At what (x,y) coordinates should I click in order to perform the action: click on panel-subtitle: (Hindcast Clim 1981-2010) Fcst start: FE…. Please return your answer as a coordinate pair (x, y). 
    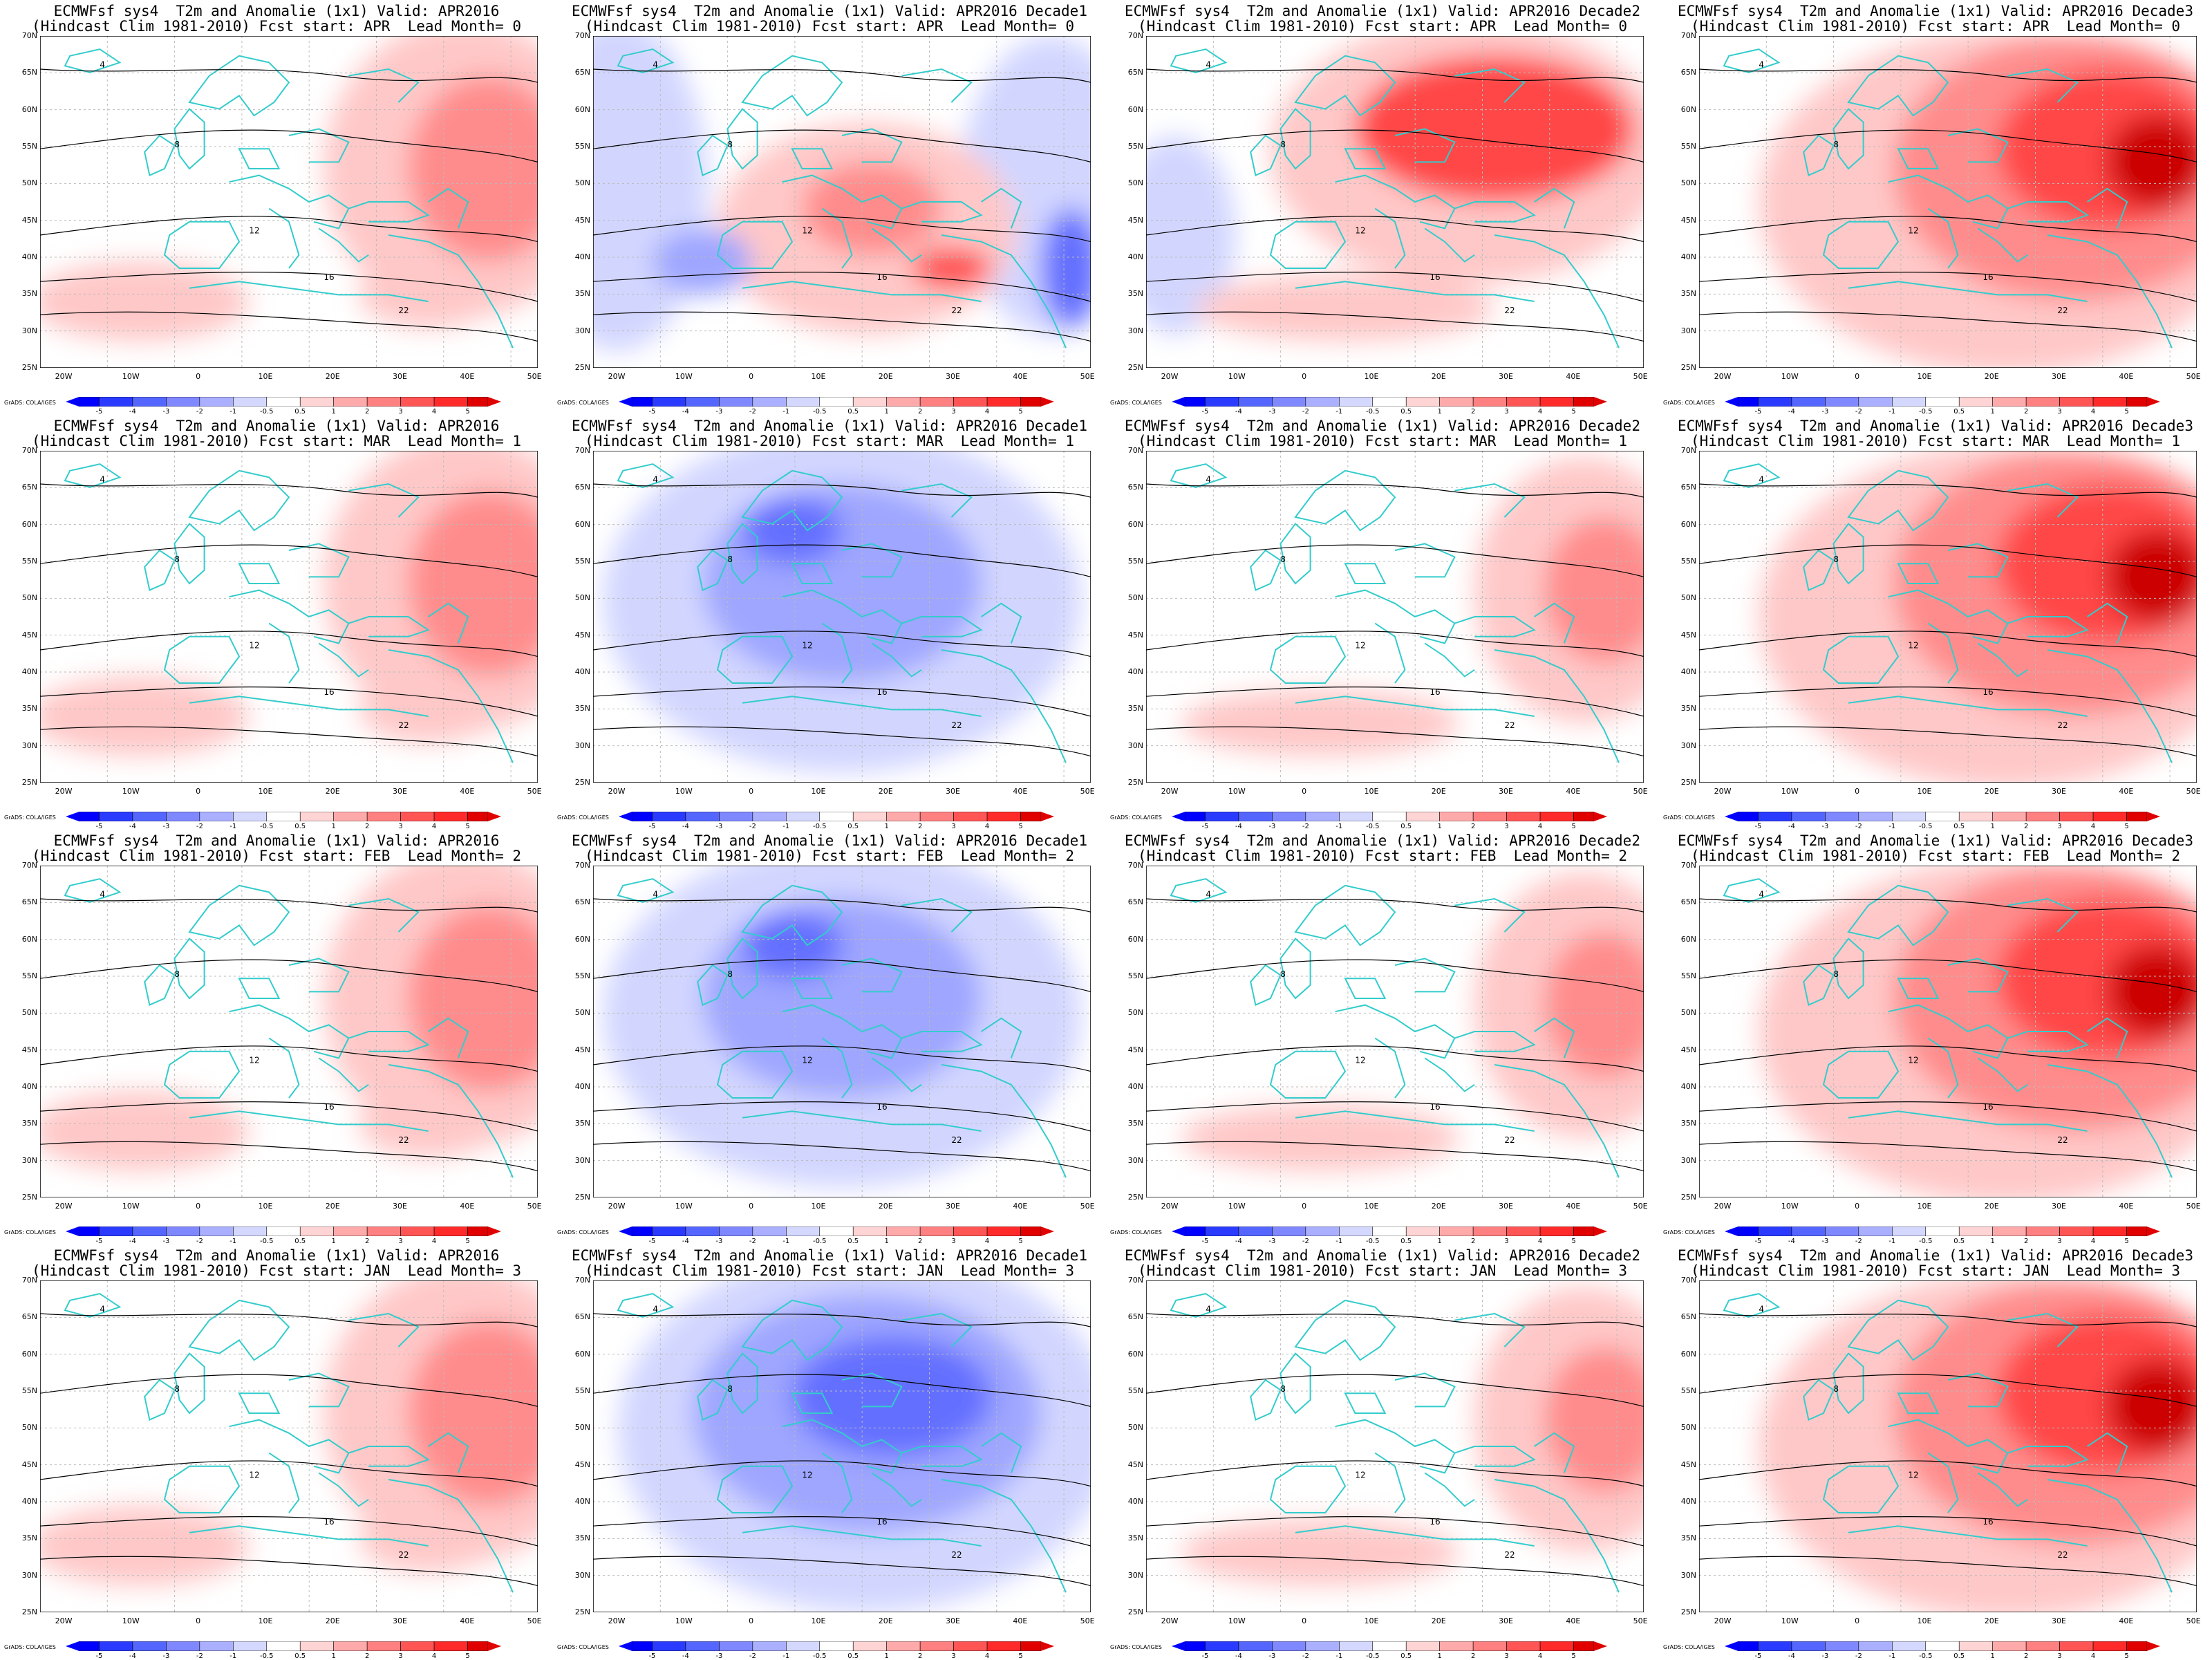
    Looking at the image, I should click on (1382, 856).